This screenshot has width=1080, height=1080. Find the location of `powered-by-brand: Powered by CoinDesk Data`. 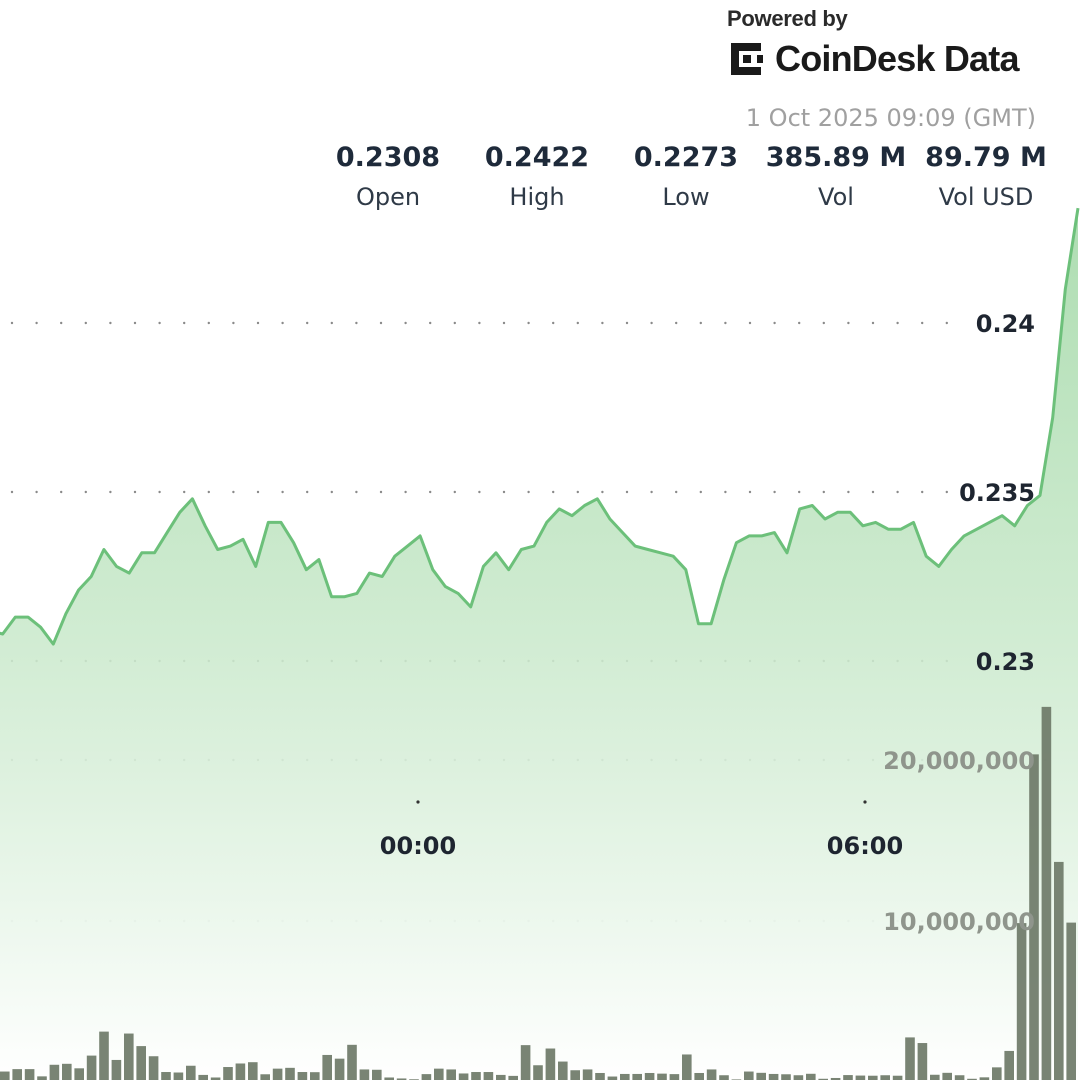

powered-by-brand: Powered by CoinDesk Data is located at coordinates (887, 43).